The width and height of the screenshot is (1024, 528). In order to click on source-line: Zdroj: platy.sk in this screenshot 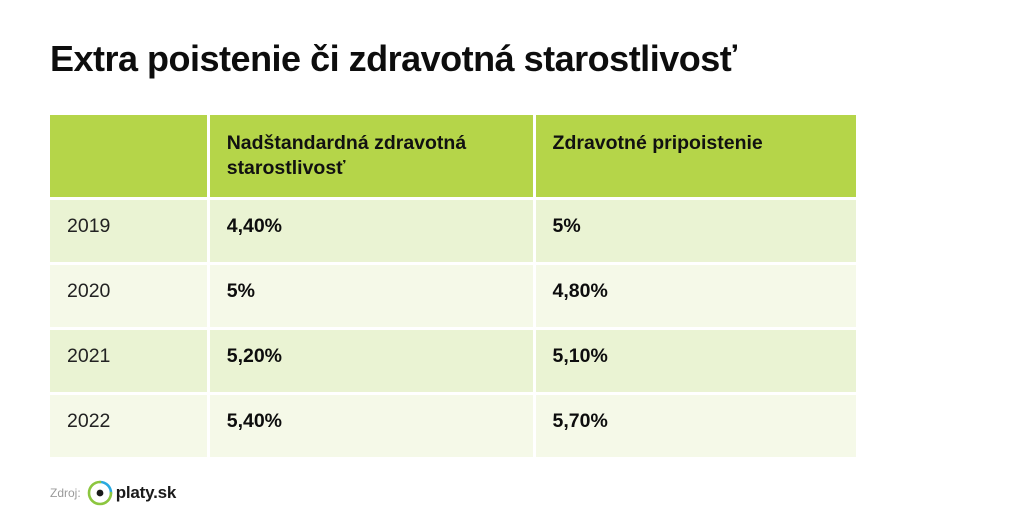, I will do `click(113, 493)`.